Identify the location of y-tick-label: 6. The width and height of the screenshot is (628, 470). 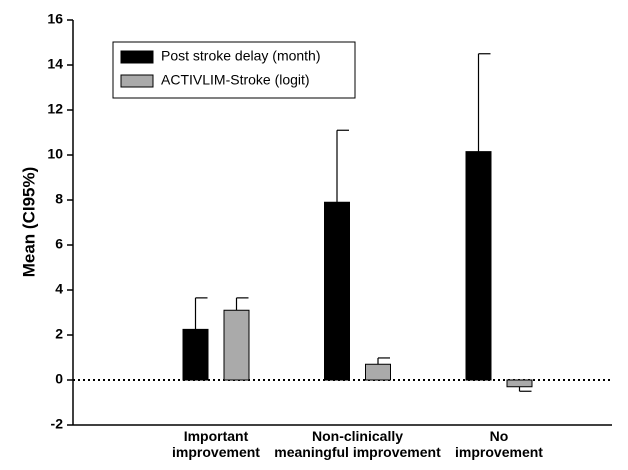
(59, 244).